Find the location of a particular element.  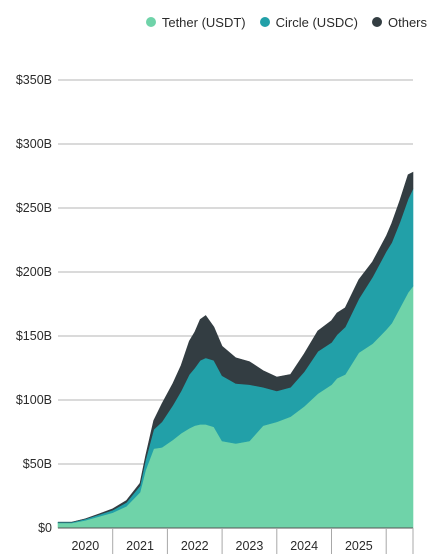

y-tick-label: $100B is located at coordinates (34, 400).